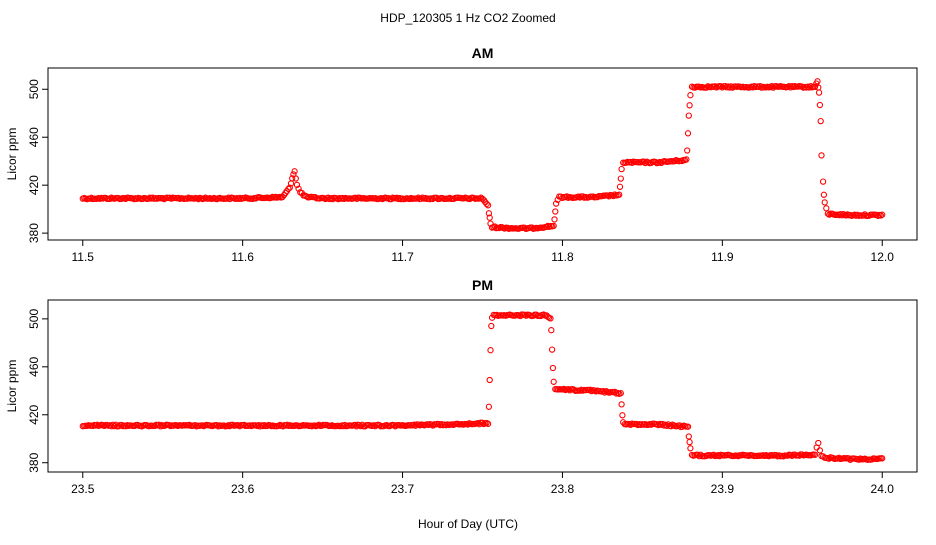 The image size is (936, 545). Describe the element at coordinates (483, 53) in the screenshot. I see `am-panel-title: AM` at that location.